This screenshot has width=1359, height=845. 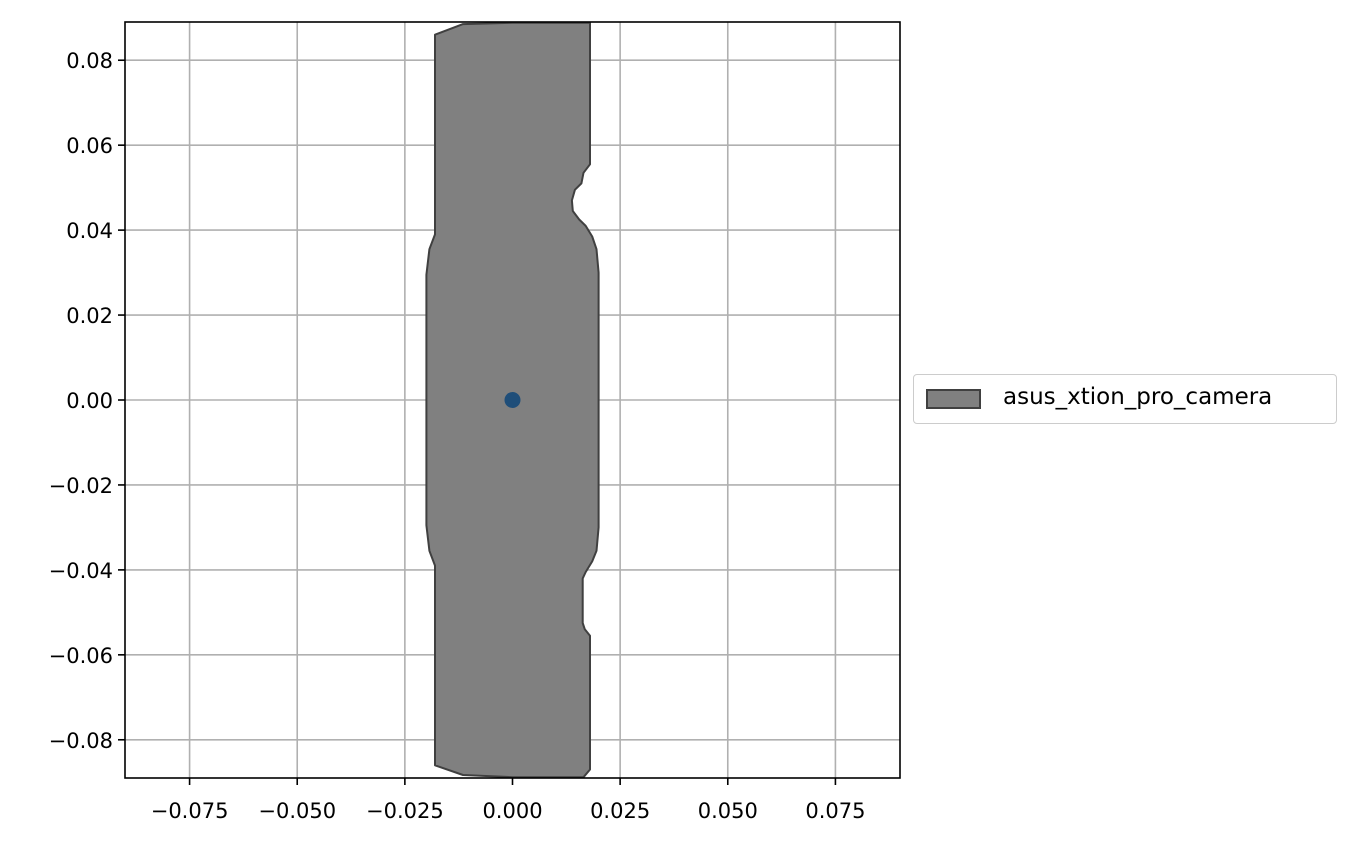 I want to click on legend: asus_xtion_pro_camera, so click(x=1125, y=399).